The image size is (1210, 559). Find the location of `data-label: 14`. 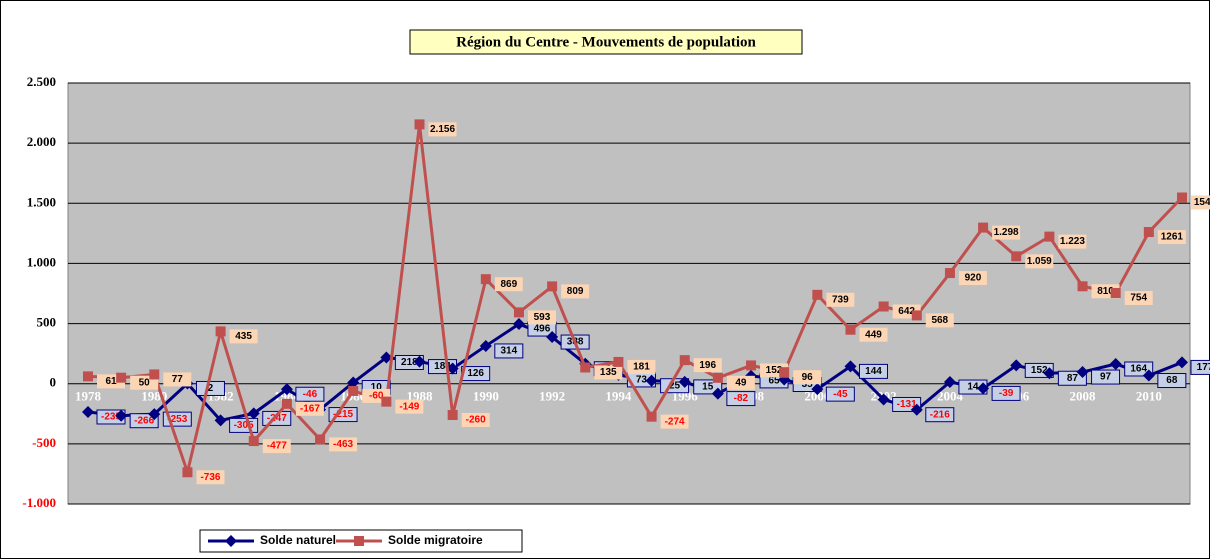

data-label: 14 is located at coordinates (973, 387).